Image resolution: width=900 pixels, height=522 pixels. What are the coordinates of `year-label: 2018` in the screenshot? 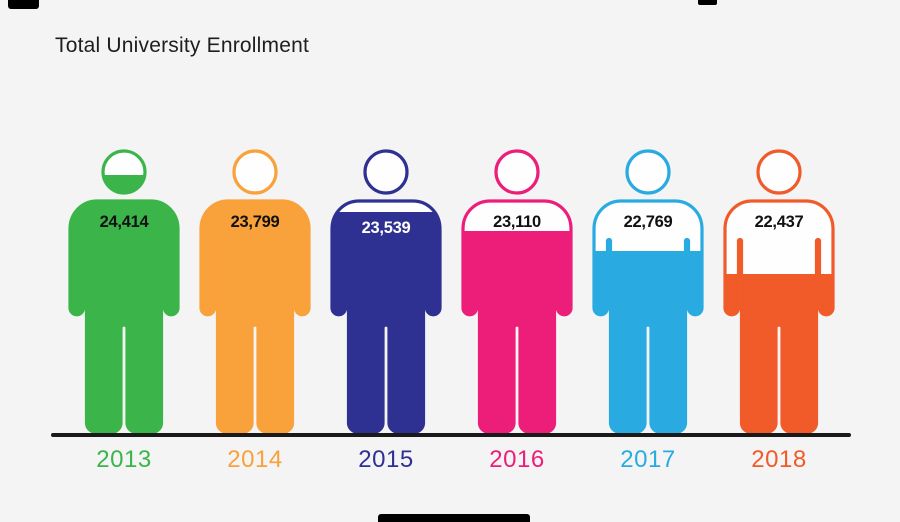 It's located at (779, 459).